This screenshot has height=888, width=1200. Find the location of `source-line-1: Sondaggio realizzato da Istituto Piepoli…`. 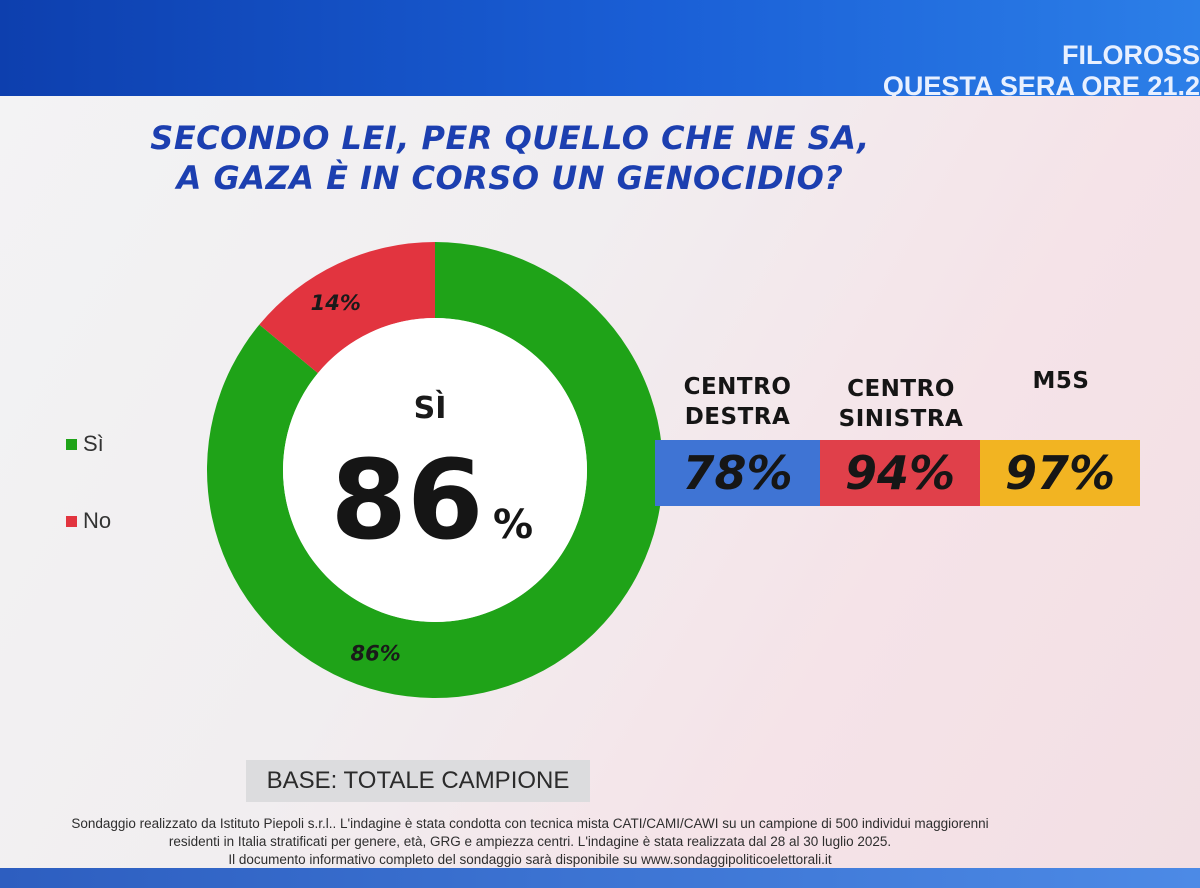

source-line-1: Sondaggio realizzato da Istituto Piepoli… is located at coordinates (530, 823).